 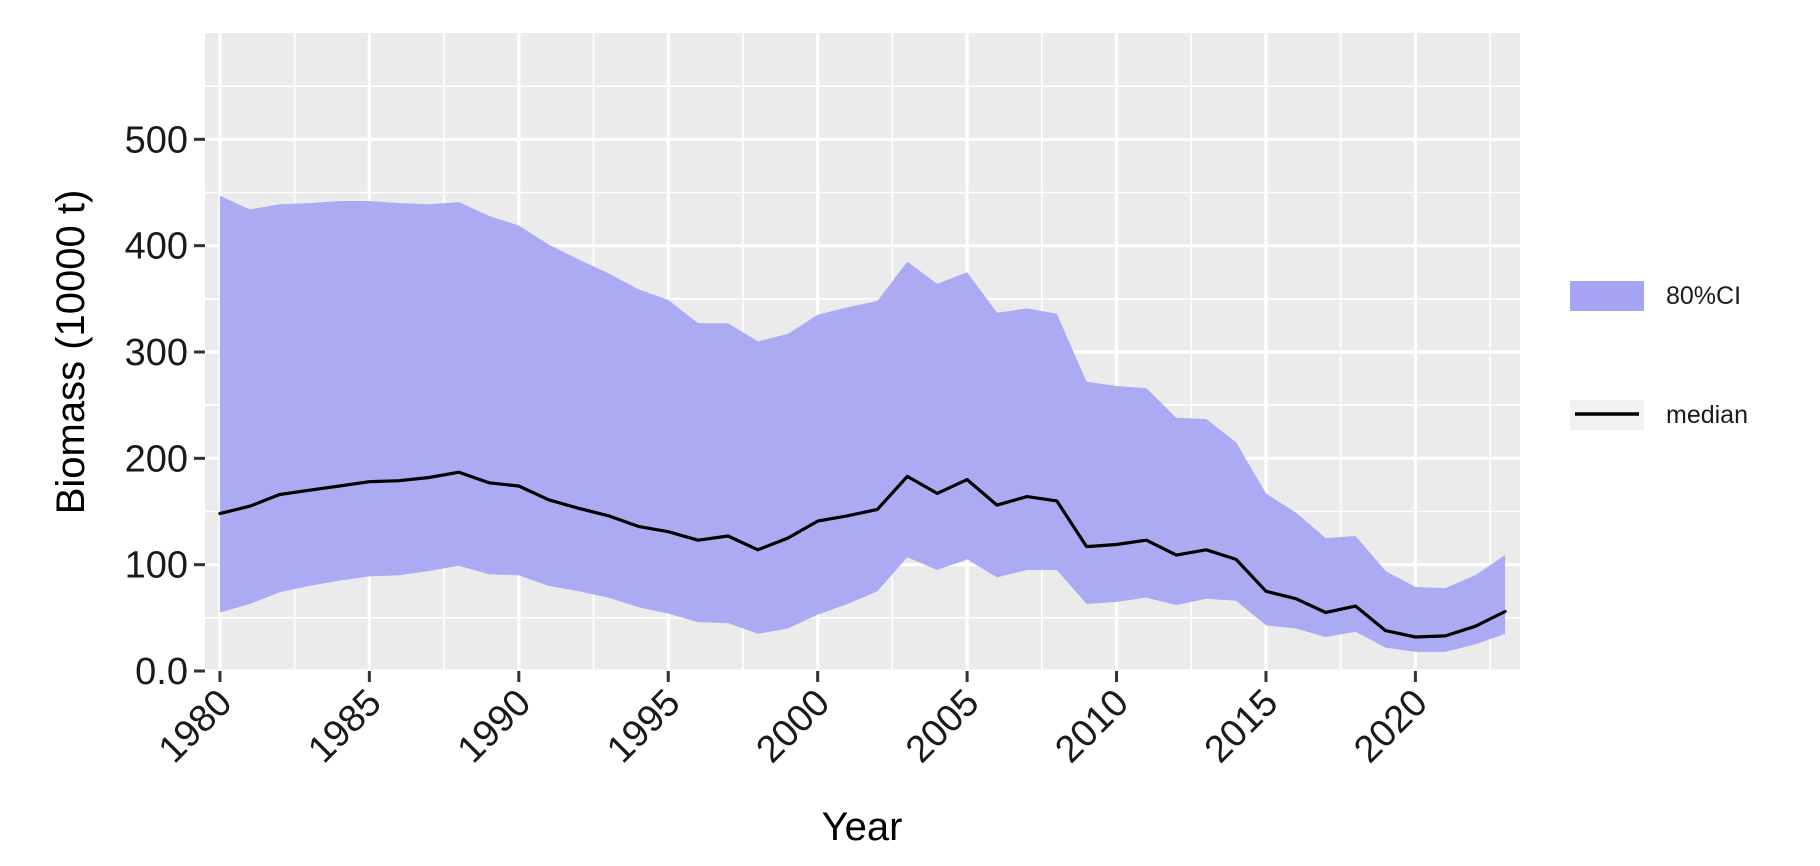 What do you see at coordinates (862, 554) in the screenshot?
I see `median-line` at bounding box center [862, 554].